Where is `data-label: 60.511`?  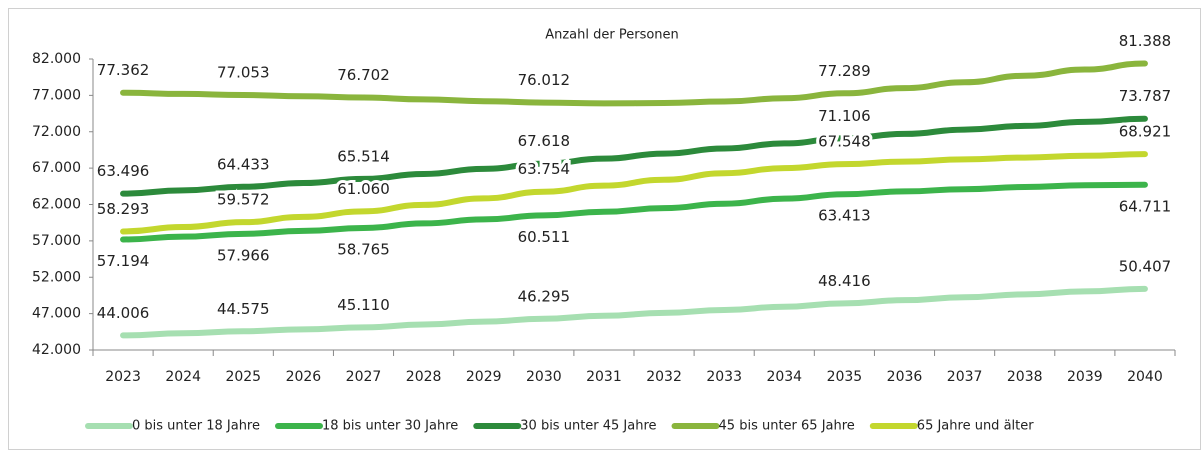 data-label: 60.511 is located at coordinates (544, 237).